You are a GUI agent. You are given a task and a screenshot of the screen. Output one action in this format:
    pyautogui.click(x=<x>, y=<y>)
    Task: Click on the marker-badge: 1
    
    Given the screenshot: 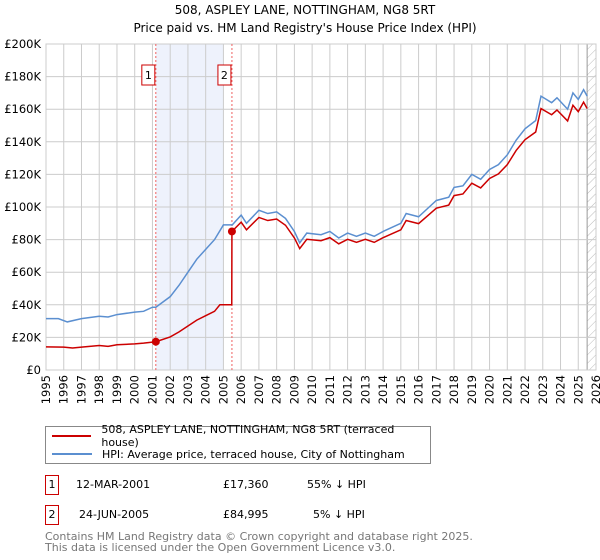 What is the action you would take?
    pyautogui.click(x=52, y=485)
    